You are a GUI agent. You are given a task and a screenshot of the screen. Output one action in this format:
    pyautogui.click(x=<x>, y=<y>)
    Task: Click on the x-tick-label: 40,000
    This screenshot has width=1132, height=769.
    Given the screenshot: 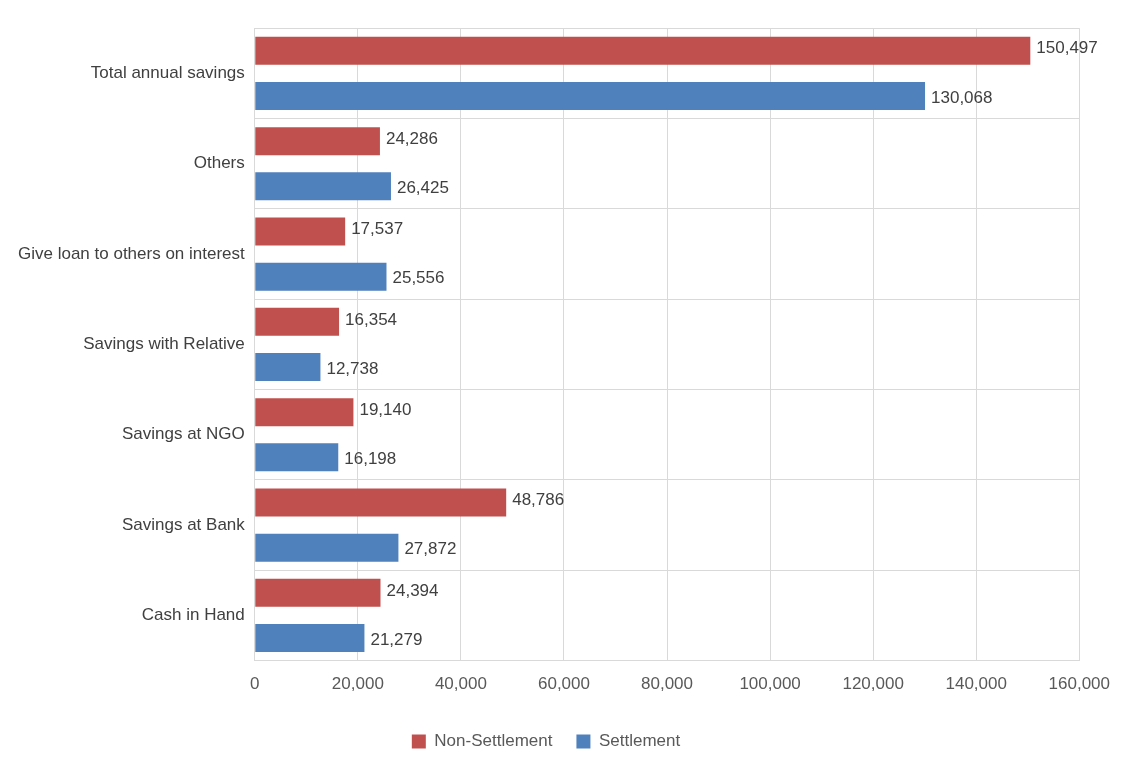 What is the action you would take?
    pyautogui.click(x=460, y=684)
    